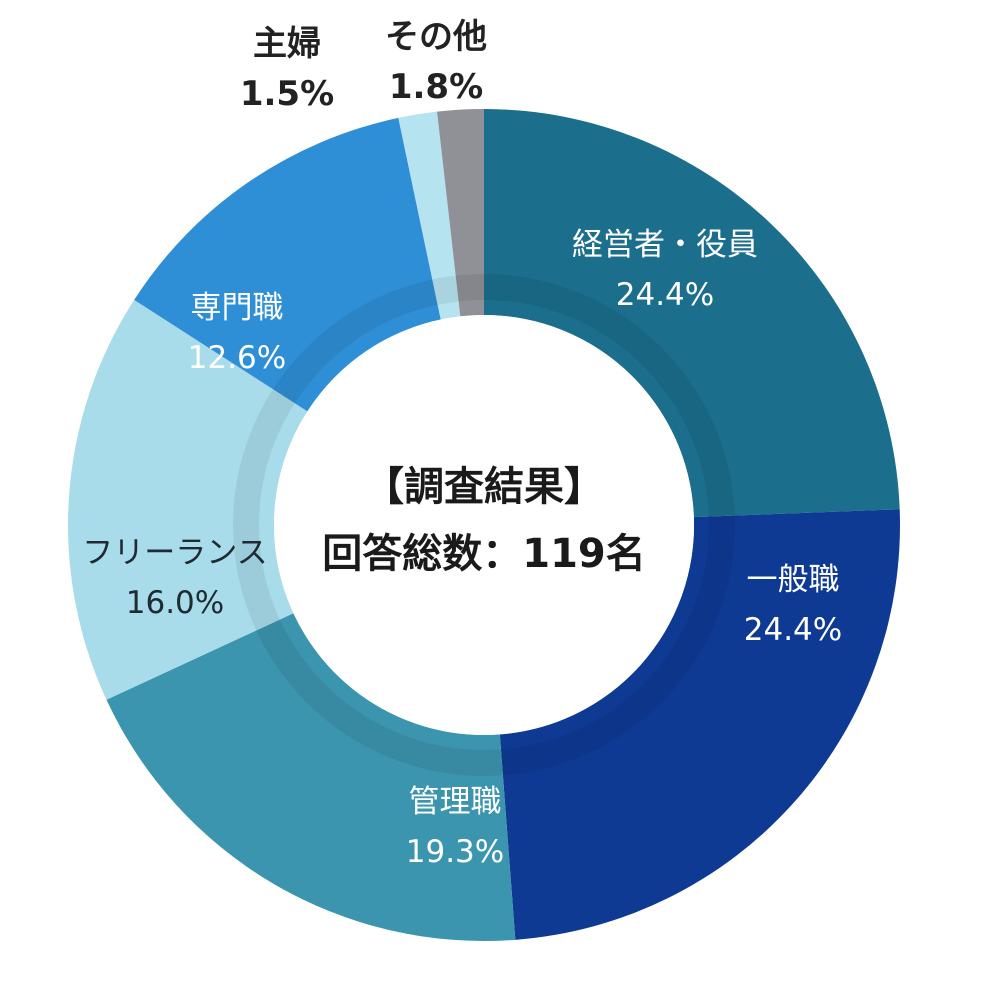 The image size is (1000, 1000). Describe the element at coordinates (665, 245) in the screenshot. I see `slice-label: 経営者・役員` at that location.